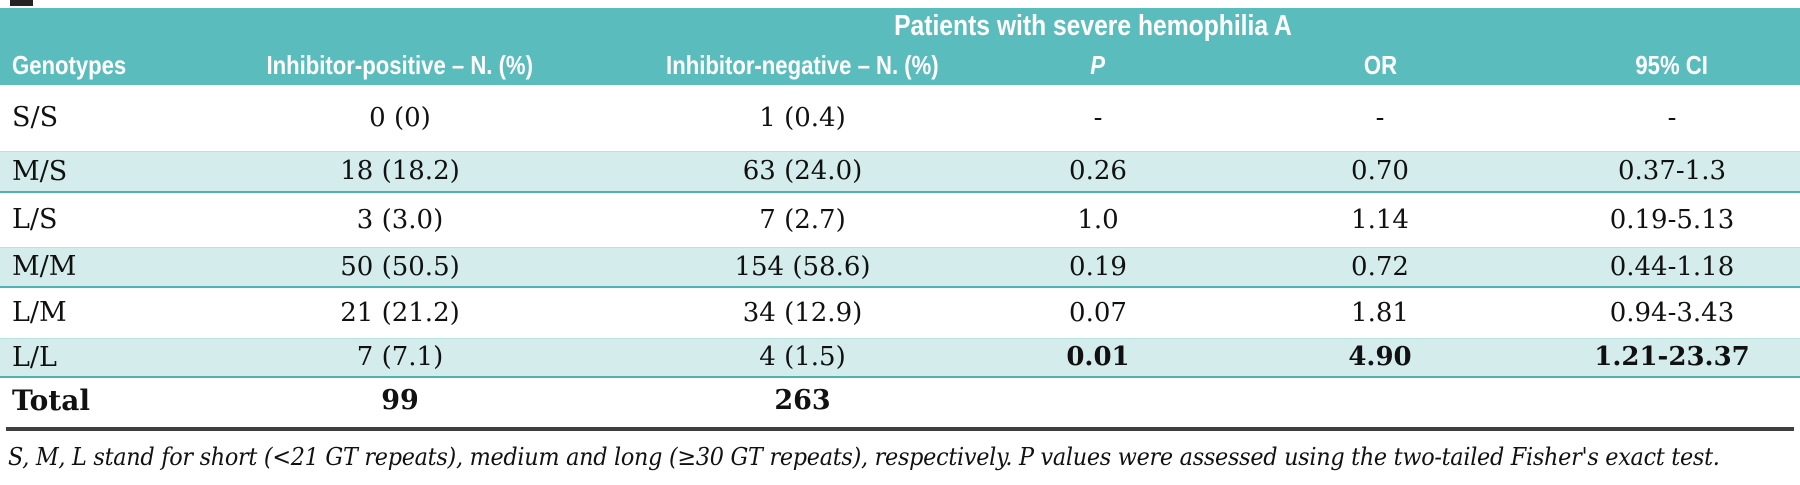 The height and width of the screenshot is (485, 1800). I want to click on inhibitor-negative-cell: 154 (58.6), so click(802, 266).